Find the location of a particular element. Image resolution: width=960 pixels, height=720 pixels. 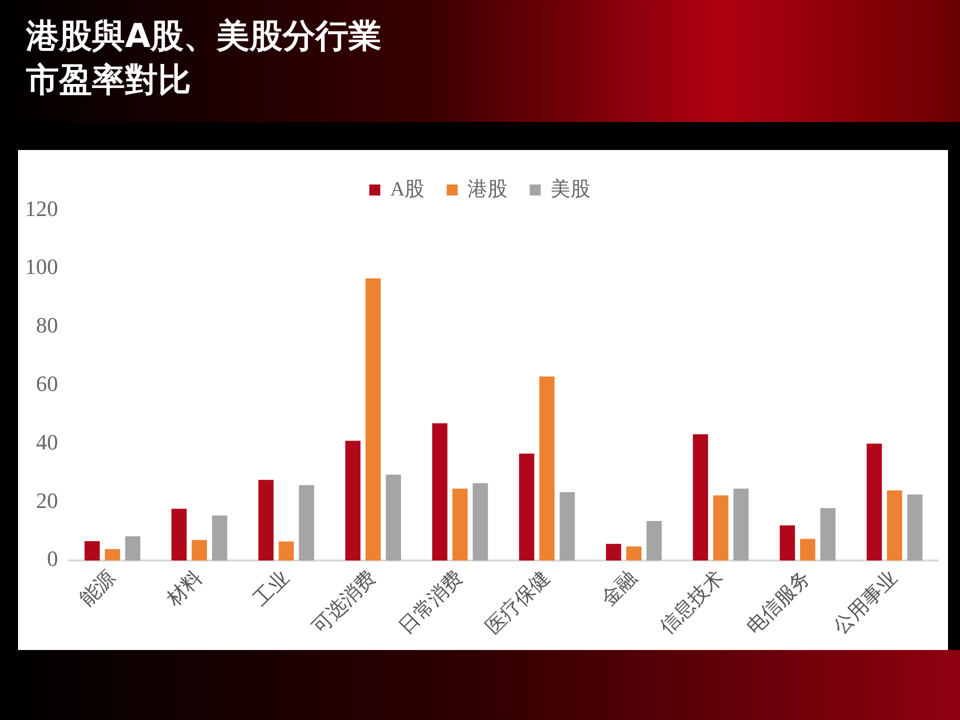

x-tick-label: 可选消费 is located at coordinates (344, 602).